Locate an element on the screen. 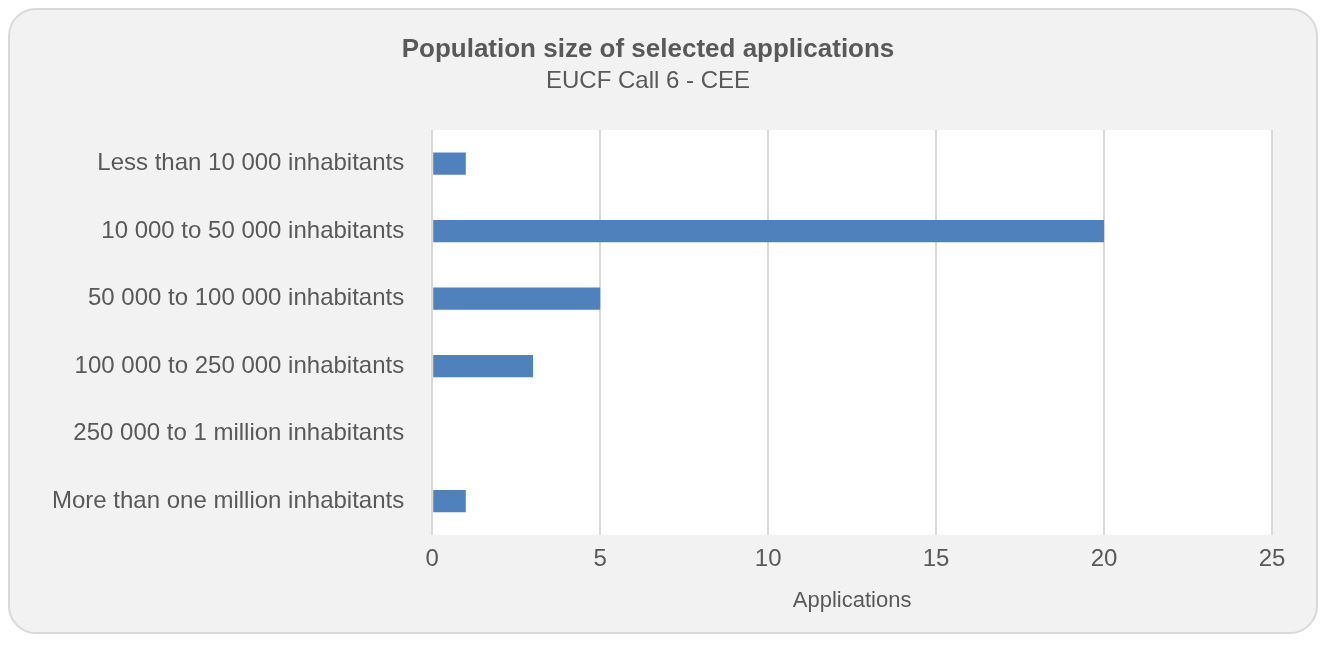 This screenshot has width=1334, height=646. y-tick-label: 250 000 to 1 million inhabitants is located at coordinates (239, 432).